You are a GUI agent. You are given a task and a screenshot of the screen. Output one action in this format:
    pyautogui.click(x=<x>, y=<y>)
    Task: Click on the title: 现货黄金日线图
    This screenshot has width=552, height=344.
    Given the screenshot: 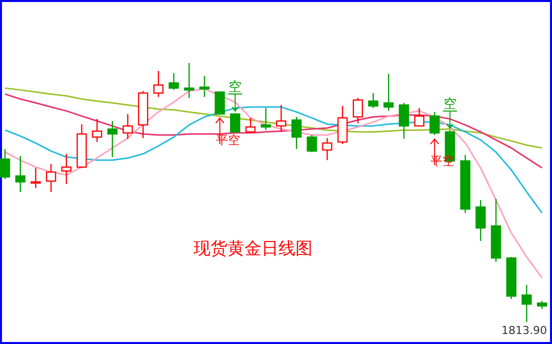 What is the action you would take?
    pyautogui.click(x=253, y=249)
    